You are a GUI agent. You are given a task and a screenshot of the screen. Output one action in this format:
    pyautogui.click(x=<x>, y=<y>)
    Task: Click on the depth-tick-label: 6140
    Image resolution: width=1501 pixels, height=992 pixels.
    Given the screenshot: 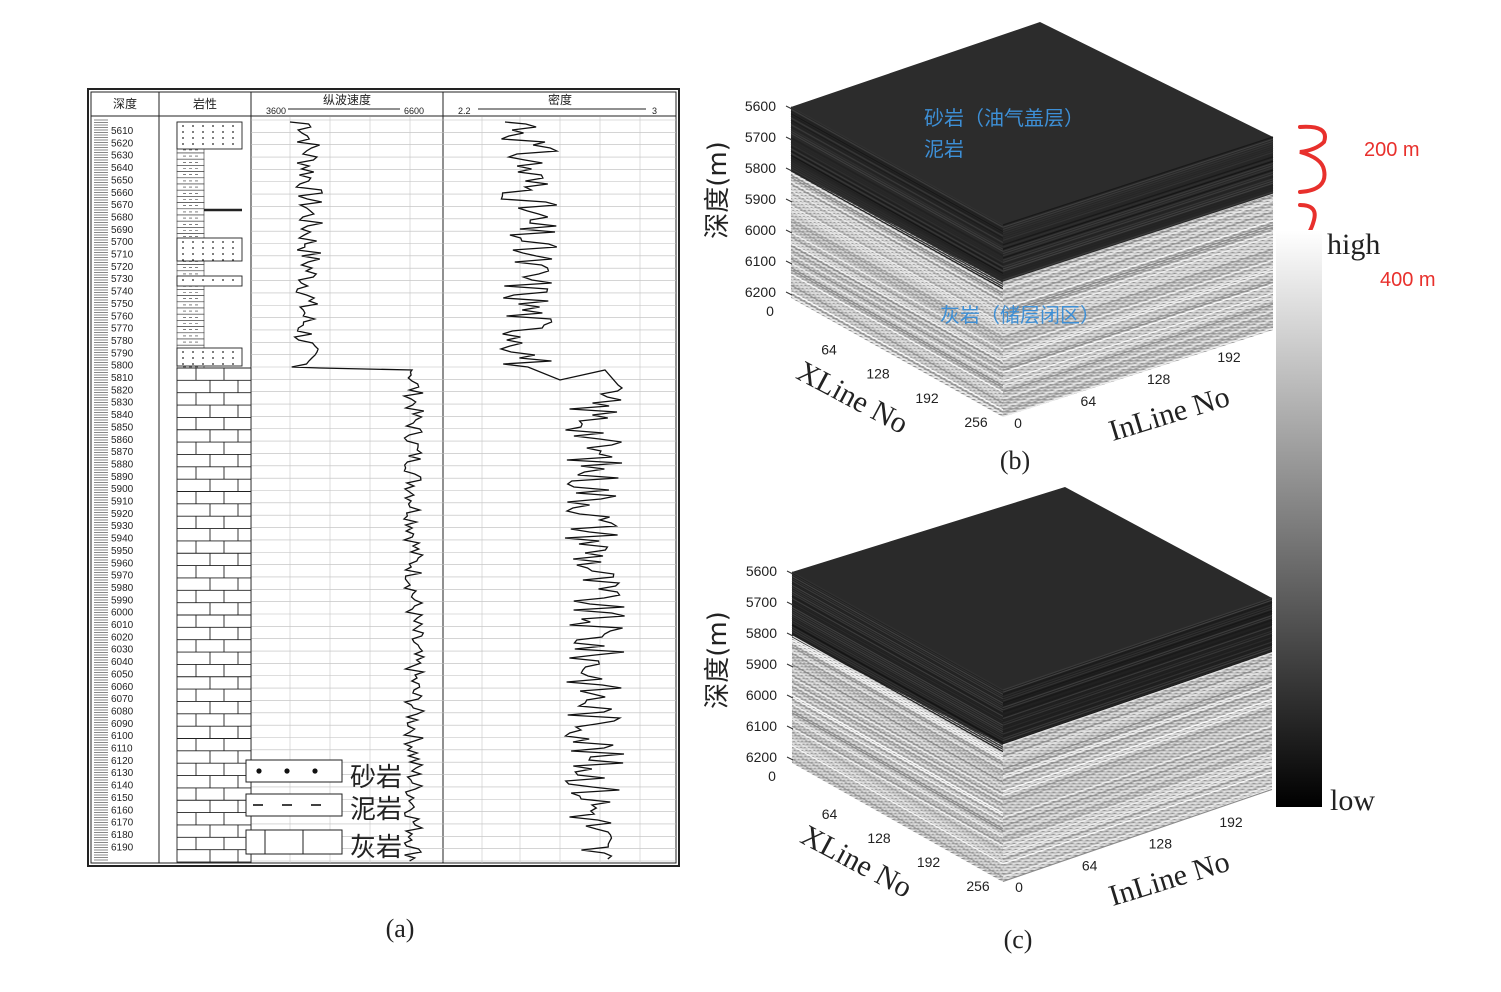 What is the action you would take?
    pyautogui.click(x=122, y=786)
    